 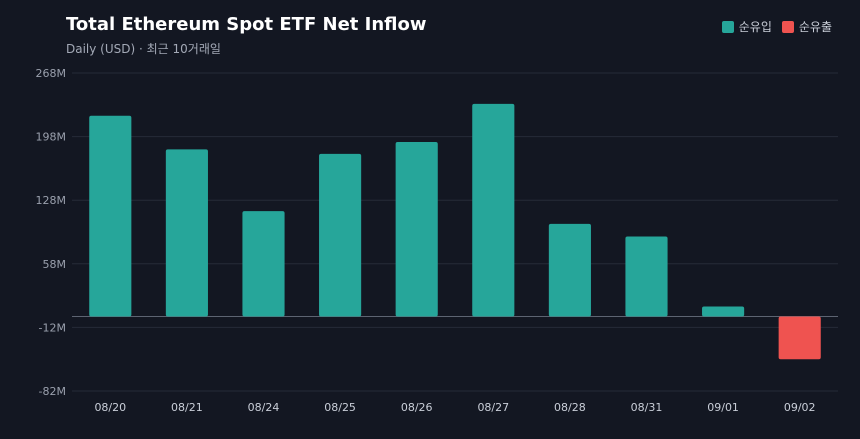 I want to click on x-tick-label: 08/27, so click(x=493, y=407).